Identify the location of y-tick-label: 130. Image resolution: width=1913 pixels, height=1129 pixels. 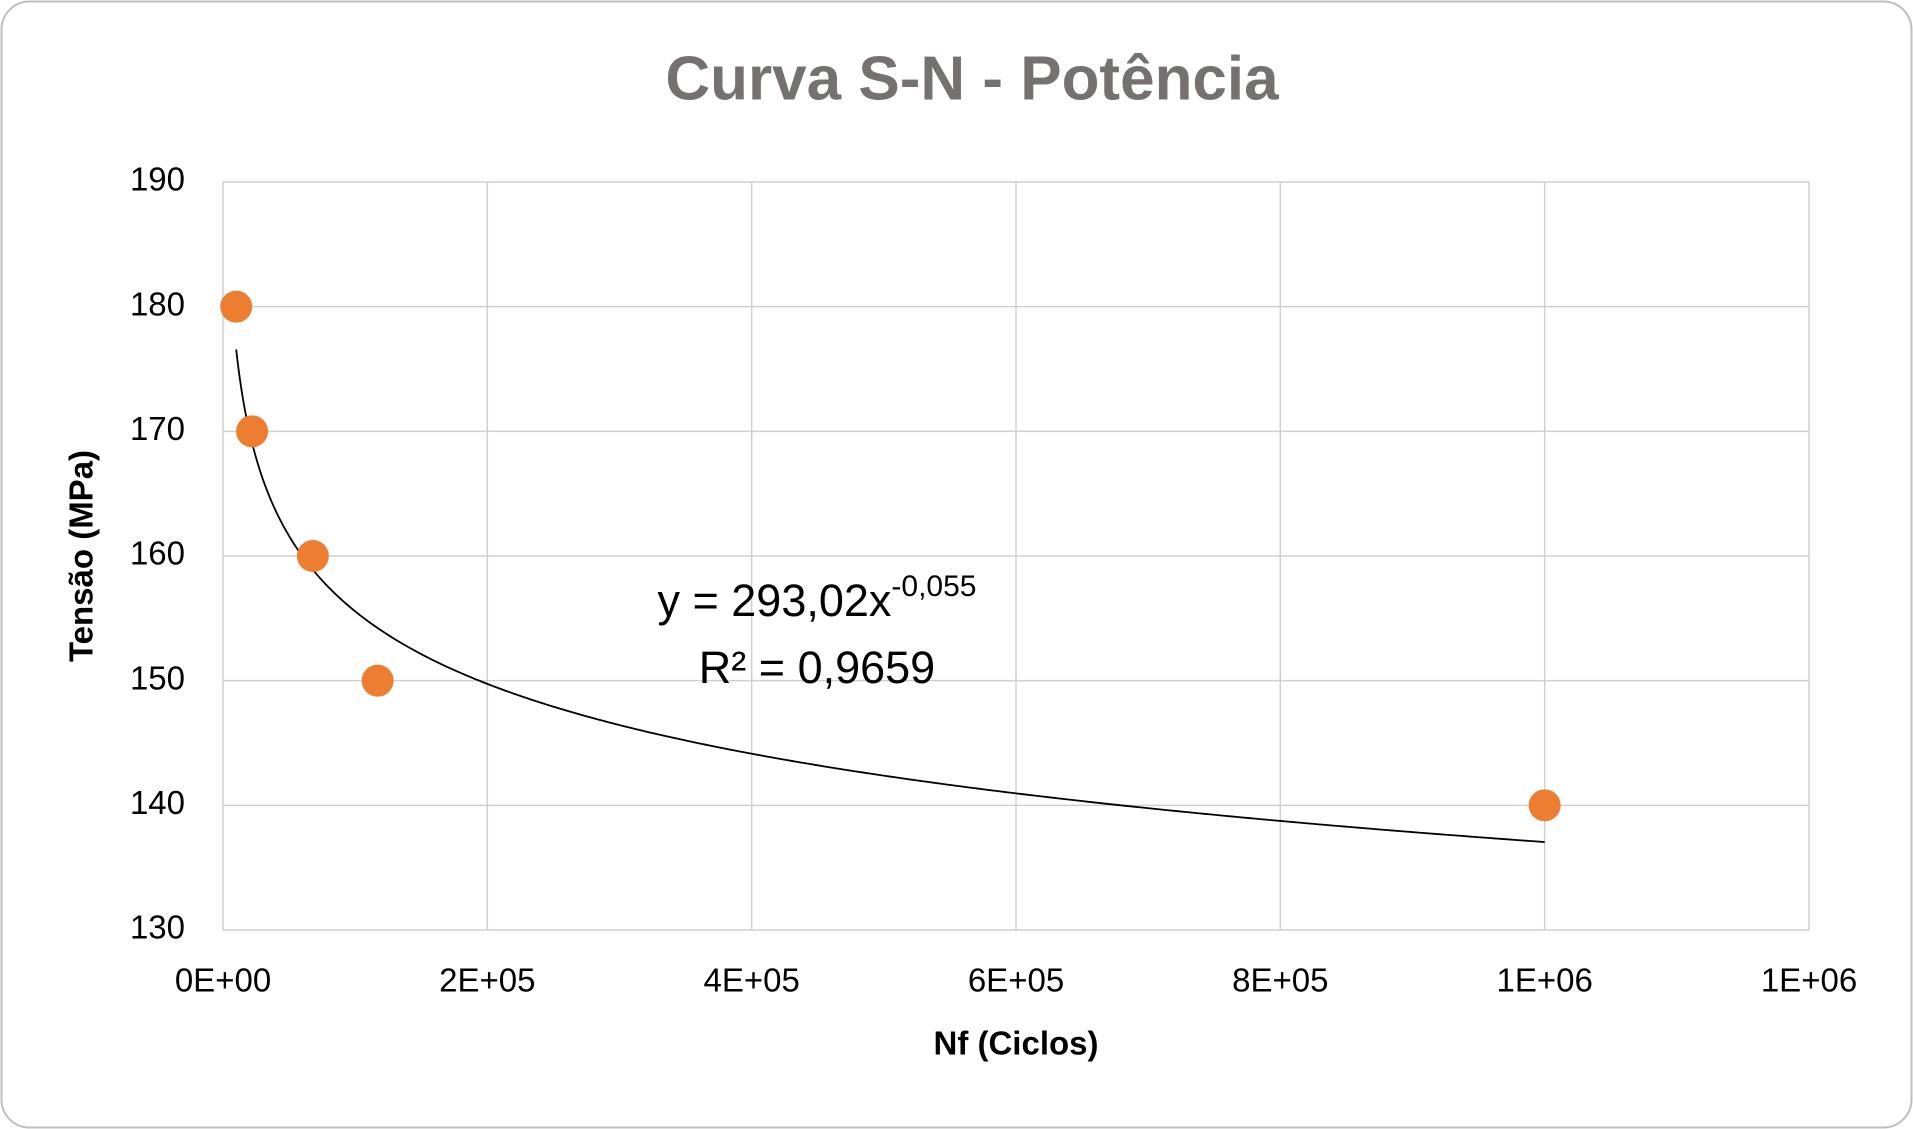
(157, 927).